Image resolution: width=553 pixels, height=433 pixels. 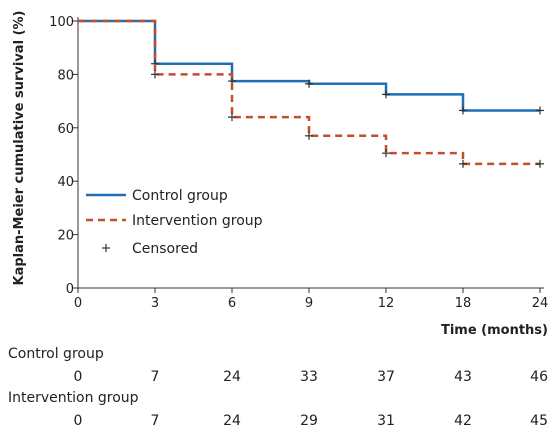 What do you see at coordinates (463, 303) in the screenshot?
I see `x-tick-label: 18` at bounding box center [463, 303].